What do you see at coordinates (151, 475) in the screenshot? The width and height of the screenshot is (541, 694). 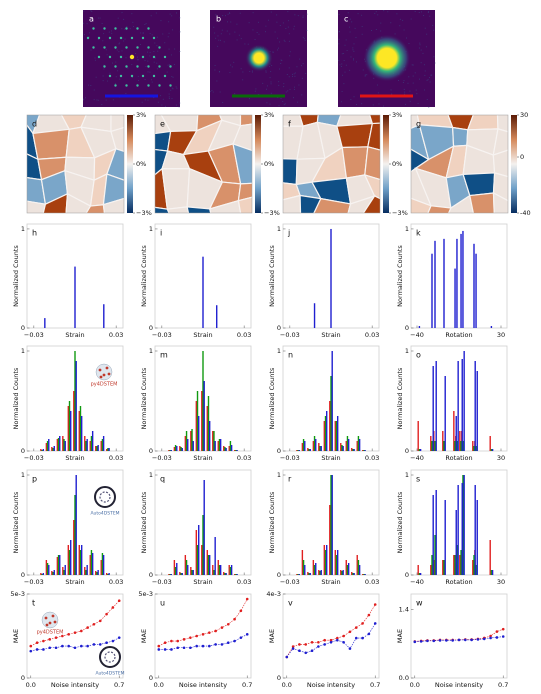 I see `y-tick-label: 1` at bounding box center [151, 475].